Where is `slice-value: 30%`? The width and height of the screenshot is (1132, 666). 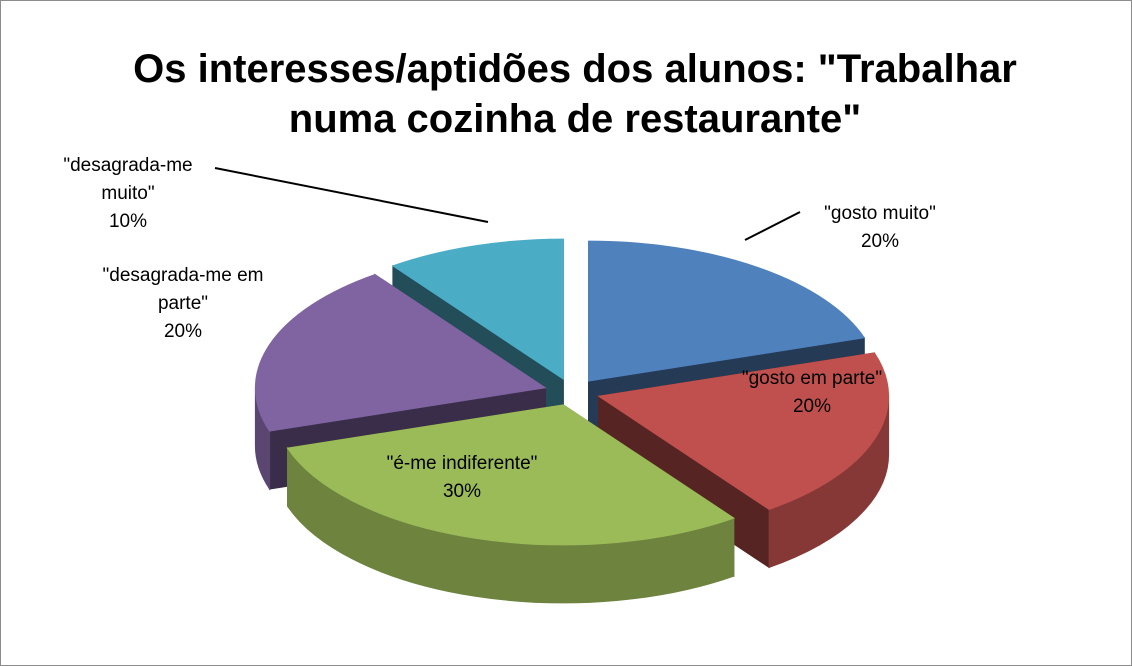
slice-value: 30% is located at coordinates (462, 491).